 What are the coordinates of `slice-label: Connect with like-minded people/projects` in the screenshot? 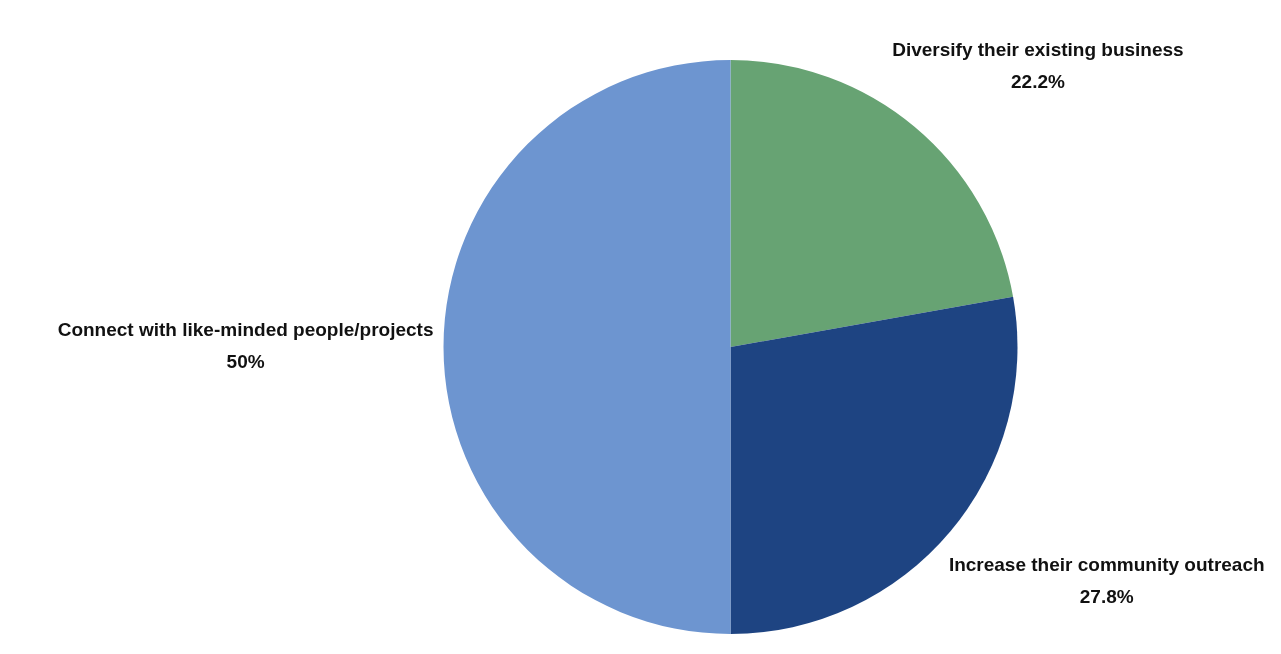 It's located at (245, 330).